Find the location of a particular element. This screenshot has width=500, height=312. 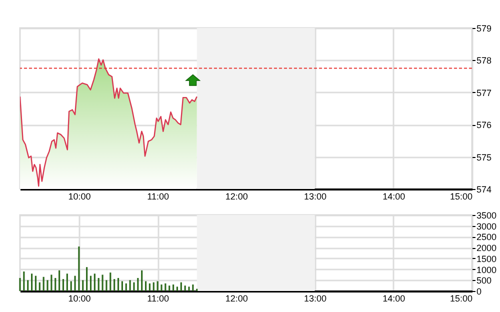

y-tick-label: 2000 is located at coordinates (486, 248).